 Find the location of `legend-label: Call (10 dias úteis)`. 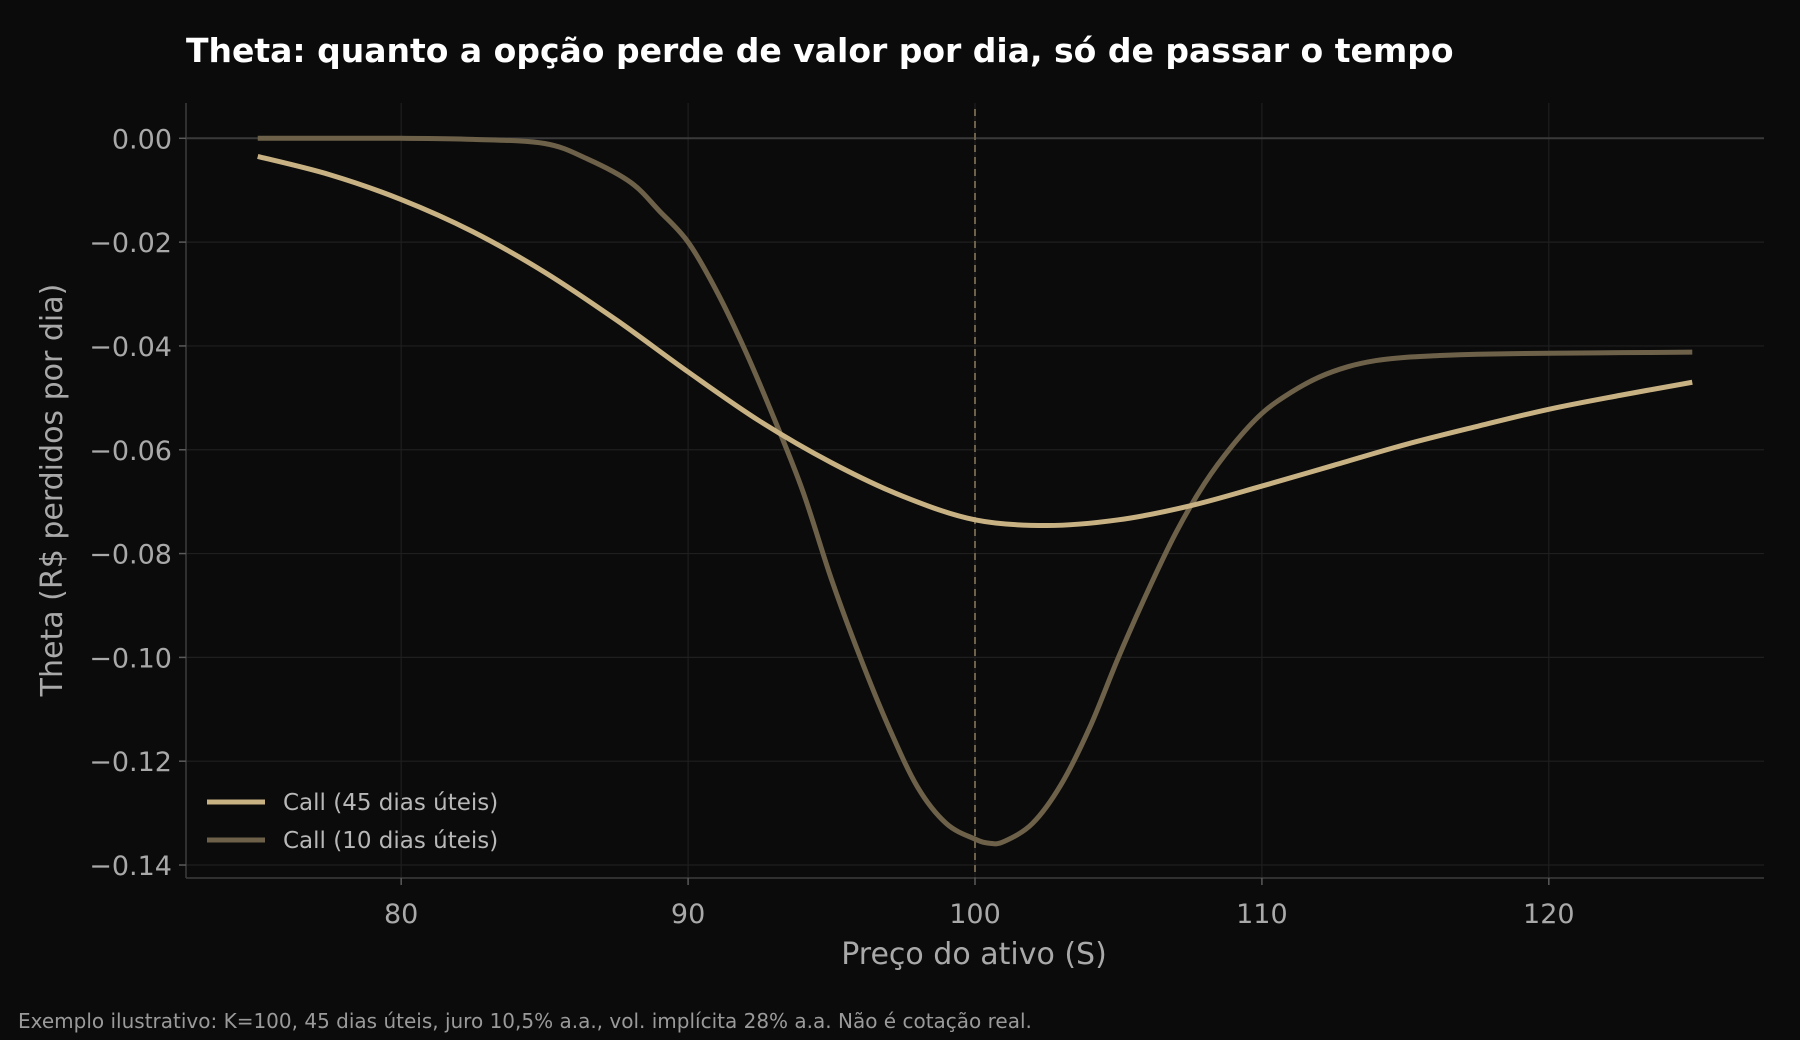

legend-label: Call (10 dias úteis) is located at coordinates (390, 841).